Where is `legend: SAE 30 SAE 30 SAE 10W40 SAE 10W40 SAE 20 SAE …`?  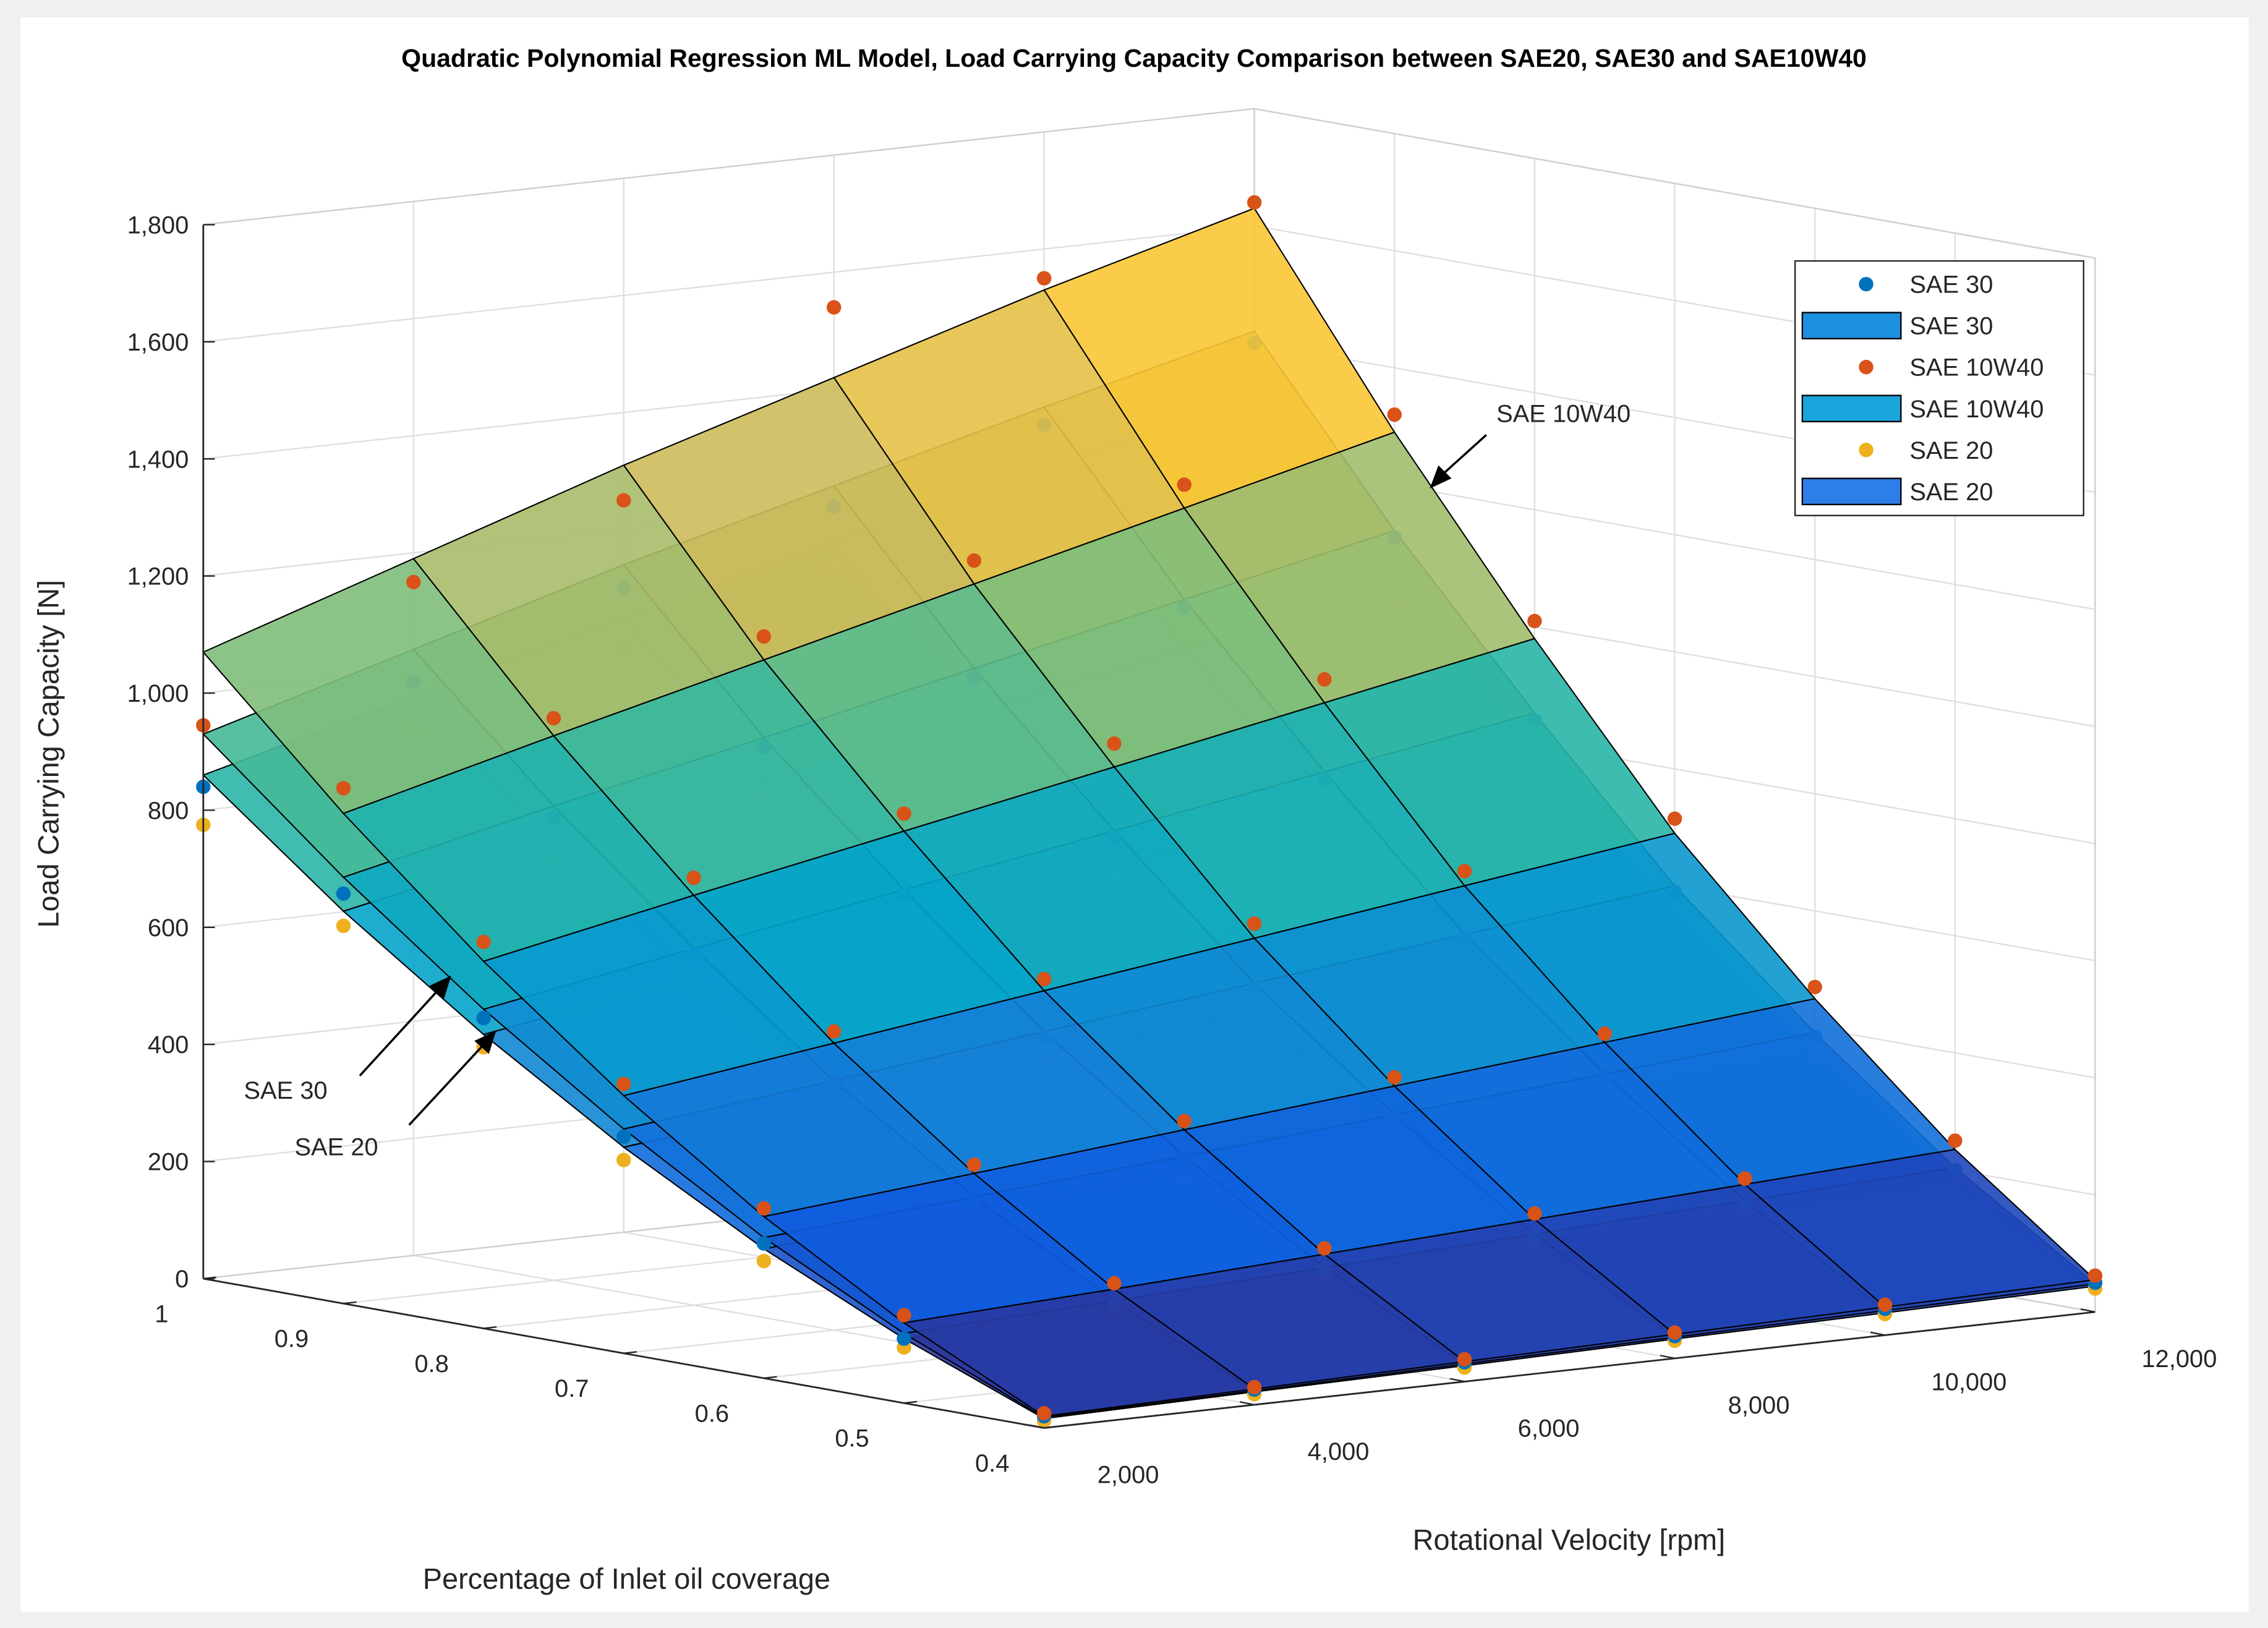
legend: SAE 30 SAE 30 SAE 10W40 SAE 10W40 SAE 20 SAE … is located at coordinates (1939, 388).